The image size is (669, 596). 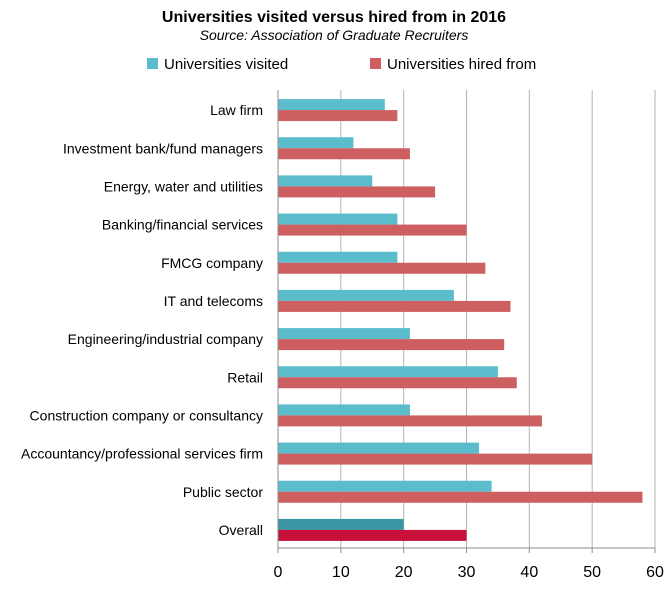 What do you see at coordinates (467, 572) in the screenshot?
I see `x-tick-label: 30` at bounding box center [467, 572].